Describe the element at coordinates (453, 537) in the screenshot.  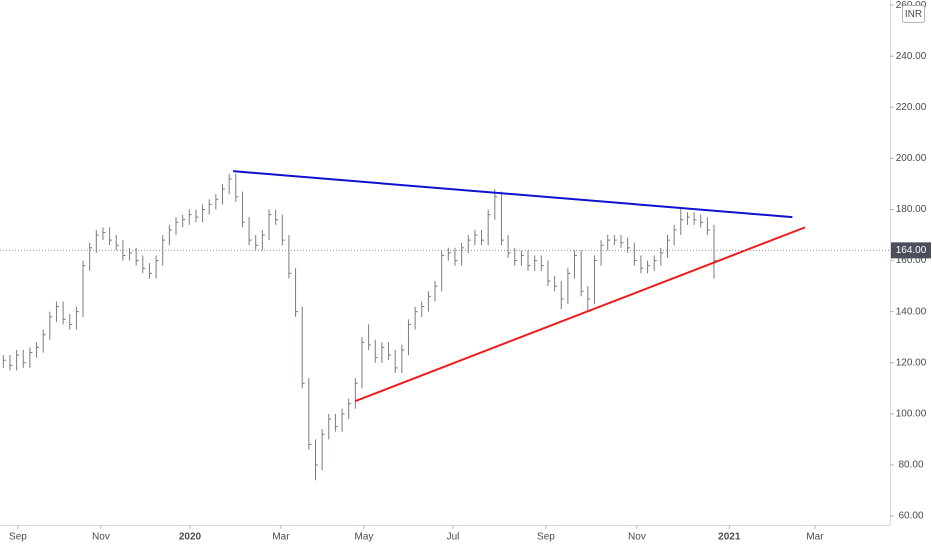
I see `x-tick-label: Jul` at that location.